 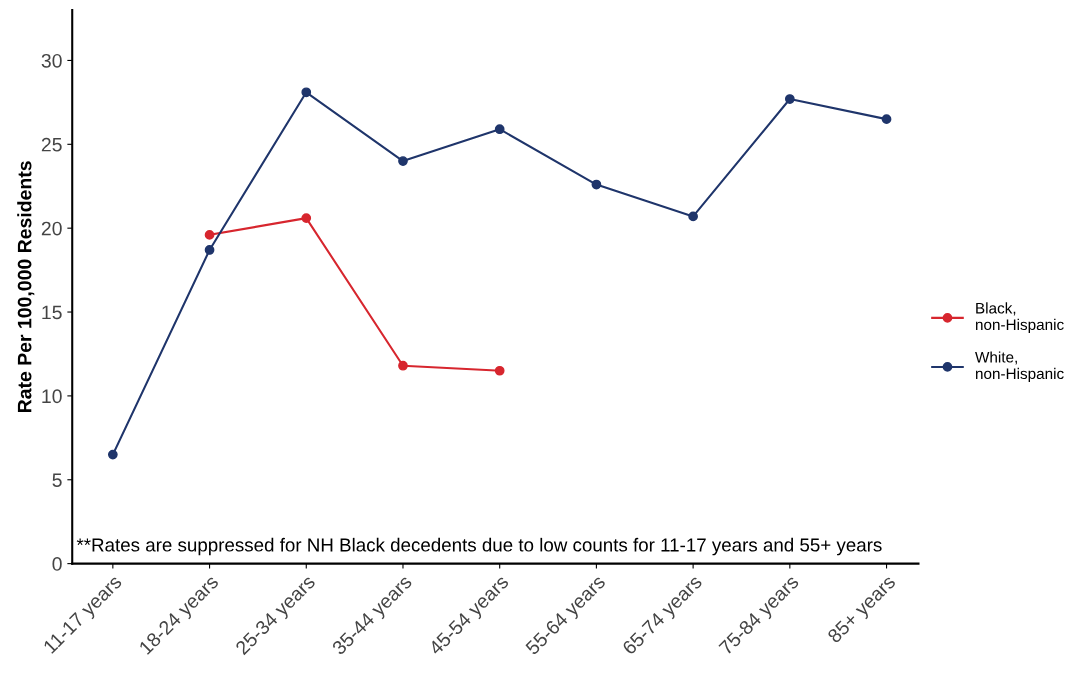 I want to click on y-tick-label: 25, so click(x=51, y=144).